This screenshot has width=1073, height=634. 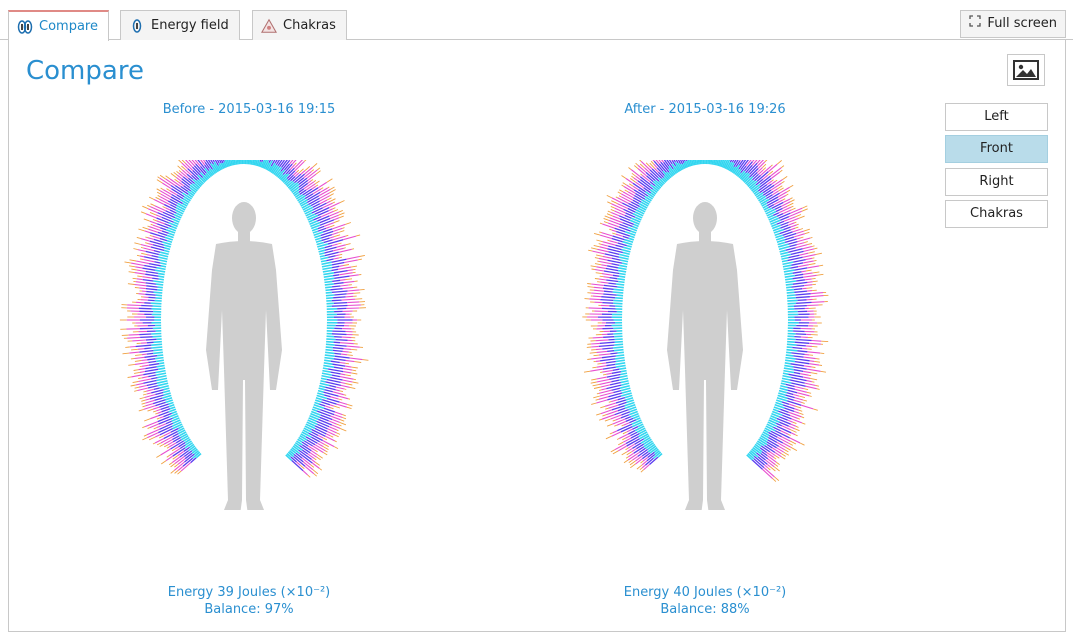 I want to click on tab-chakras-label: Chakras, so click(x=309, y=26).